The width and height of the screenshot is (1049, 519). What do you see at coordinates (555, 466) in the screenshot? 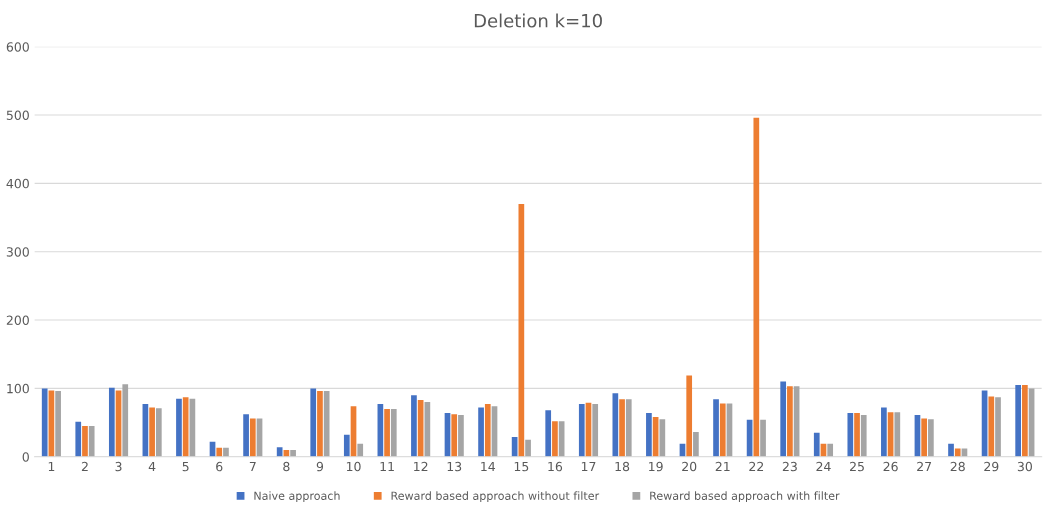
I see `x-tick-label: 16` at bounding box center [555, 466].